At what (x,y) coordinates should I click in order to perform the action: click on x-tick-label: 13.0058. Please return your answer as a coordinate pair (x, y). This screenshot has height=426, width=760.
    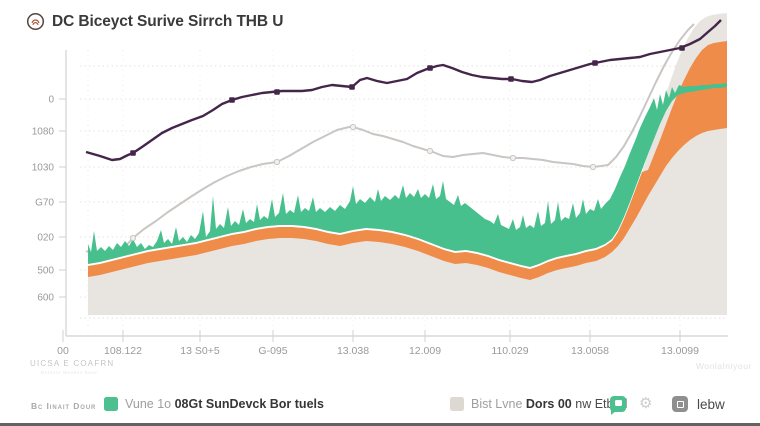
    Looking at the image, I should click on (590, 351).